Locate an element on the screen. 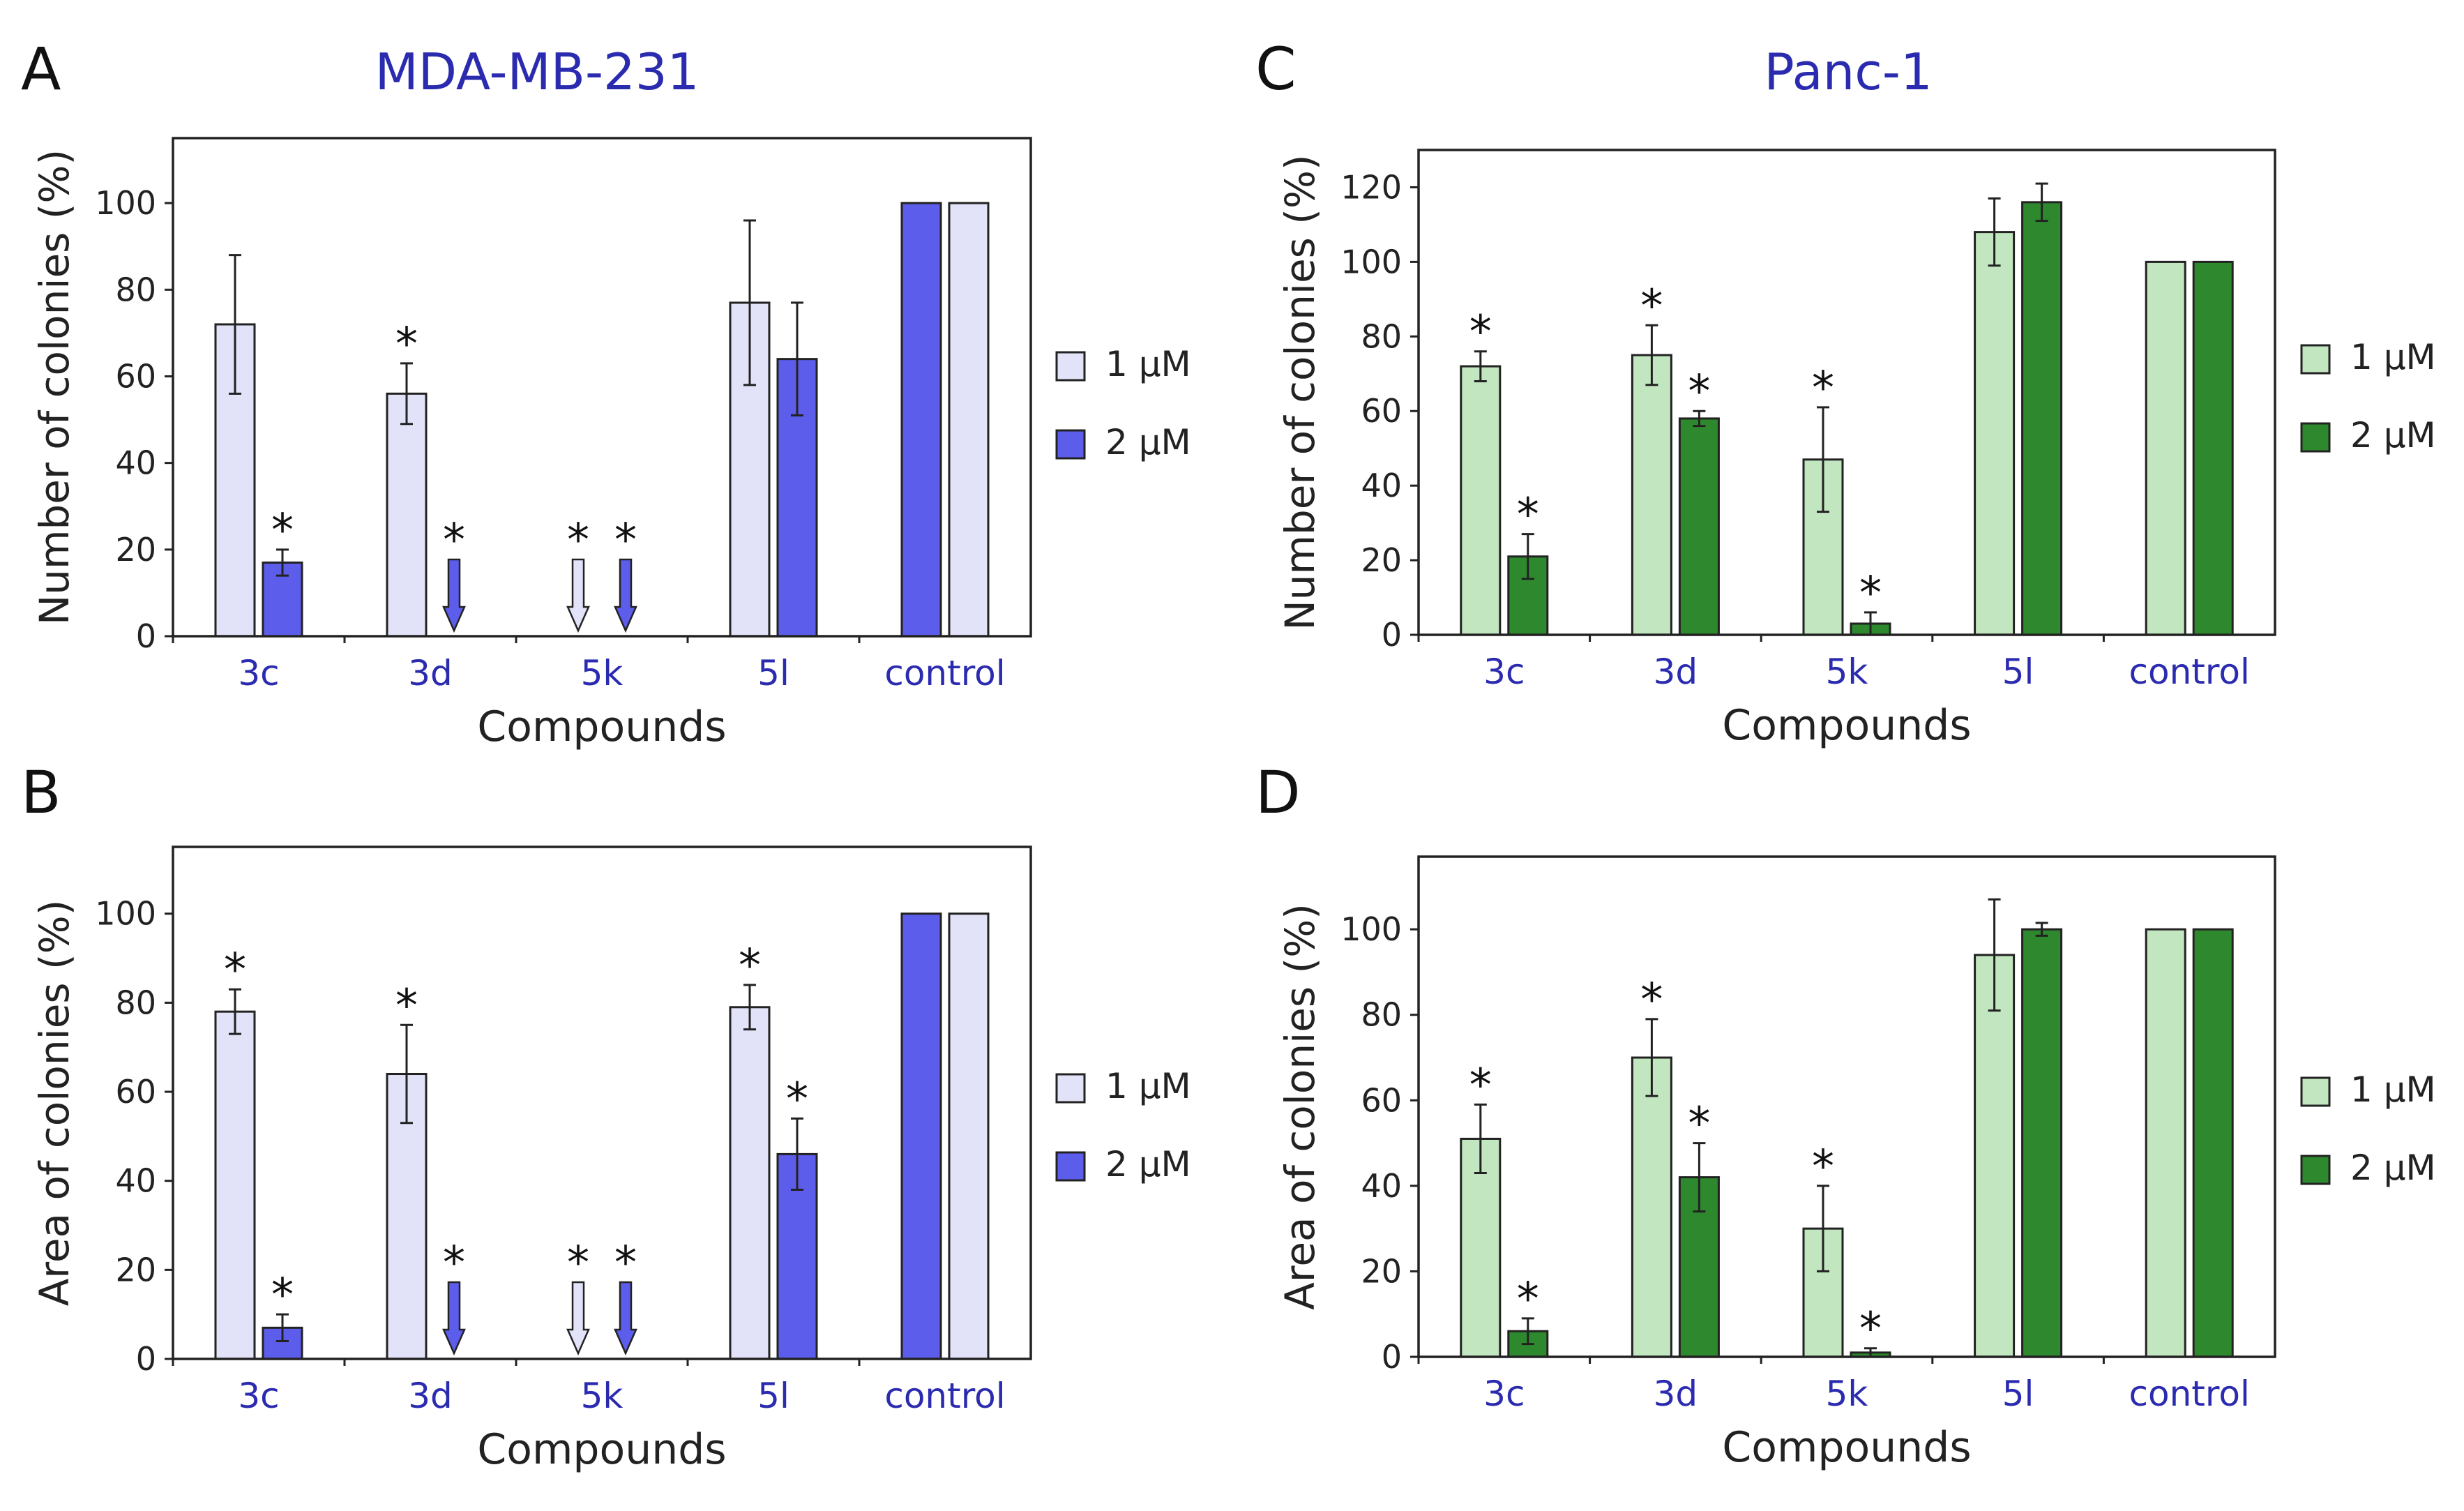  x-tick-label: 3c is located at coordinates (258, 1396).